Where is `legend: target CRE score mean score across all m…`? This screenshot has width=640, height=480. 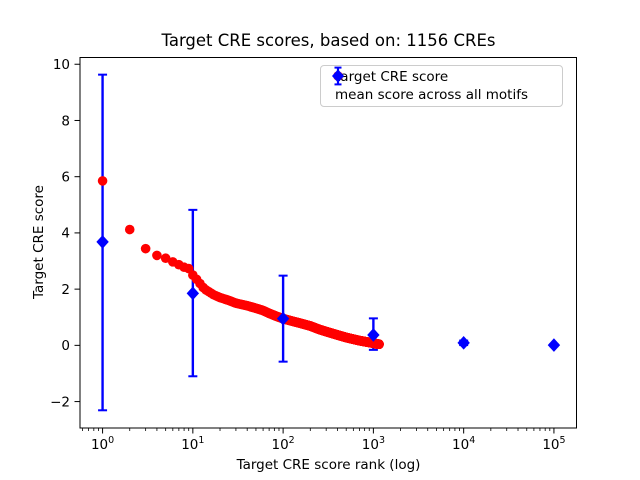
legend: target CRE score mean score across all m… is located at coordinates (441, 86).